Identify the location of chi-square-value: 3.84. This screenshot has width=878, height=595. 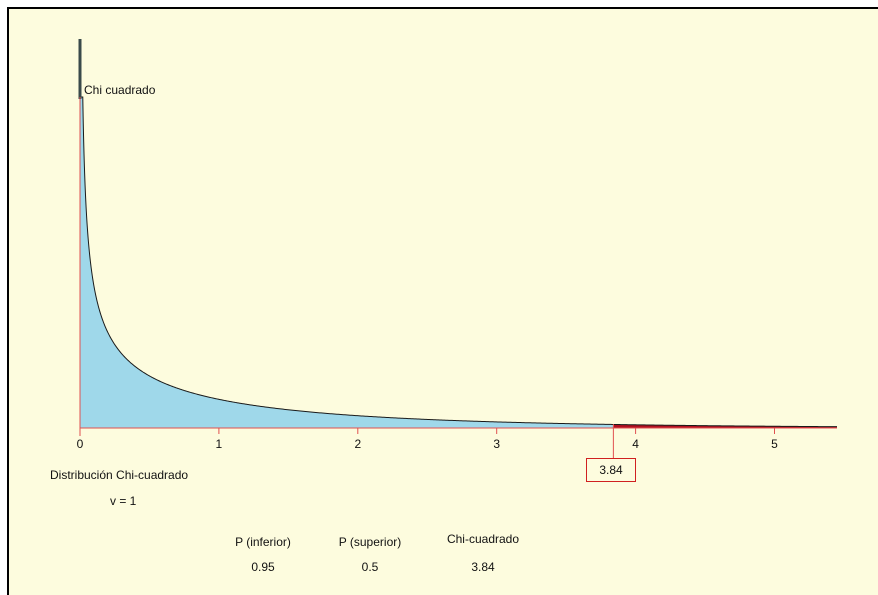
(483, 567).